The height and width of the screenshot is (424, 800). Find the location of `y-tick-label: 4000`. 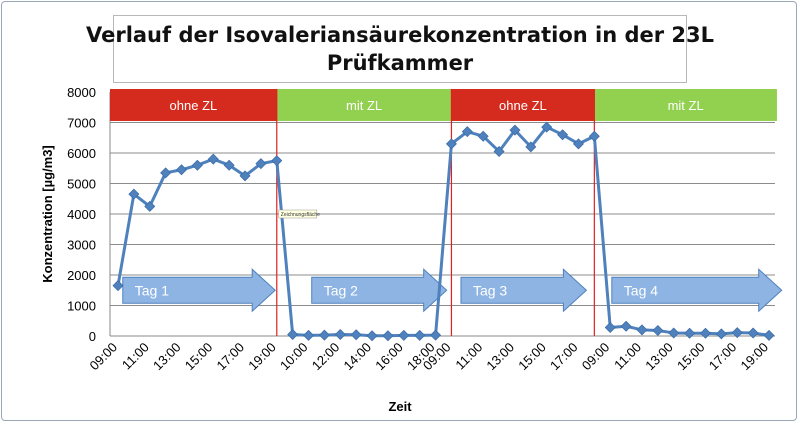

y-tick-label: 4000 is located at coordinates (81, 214).